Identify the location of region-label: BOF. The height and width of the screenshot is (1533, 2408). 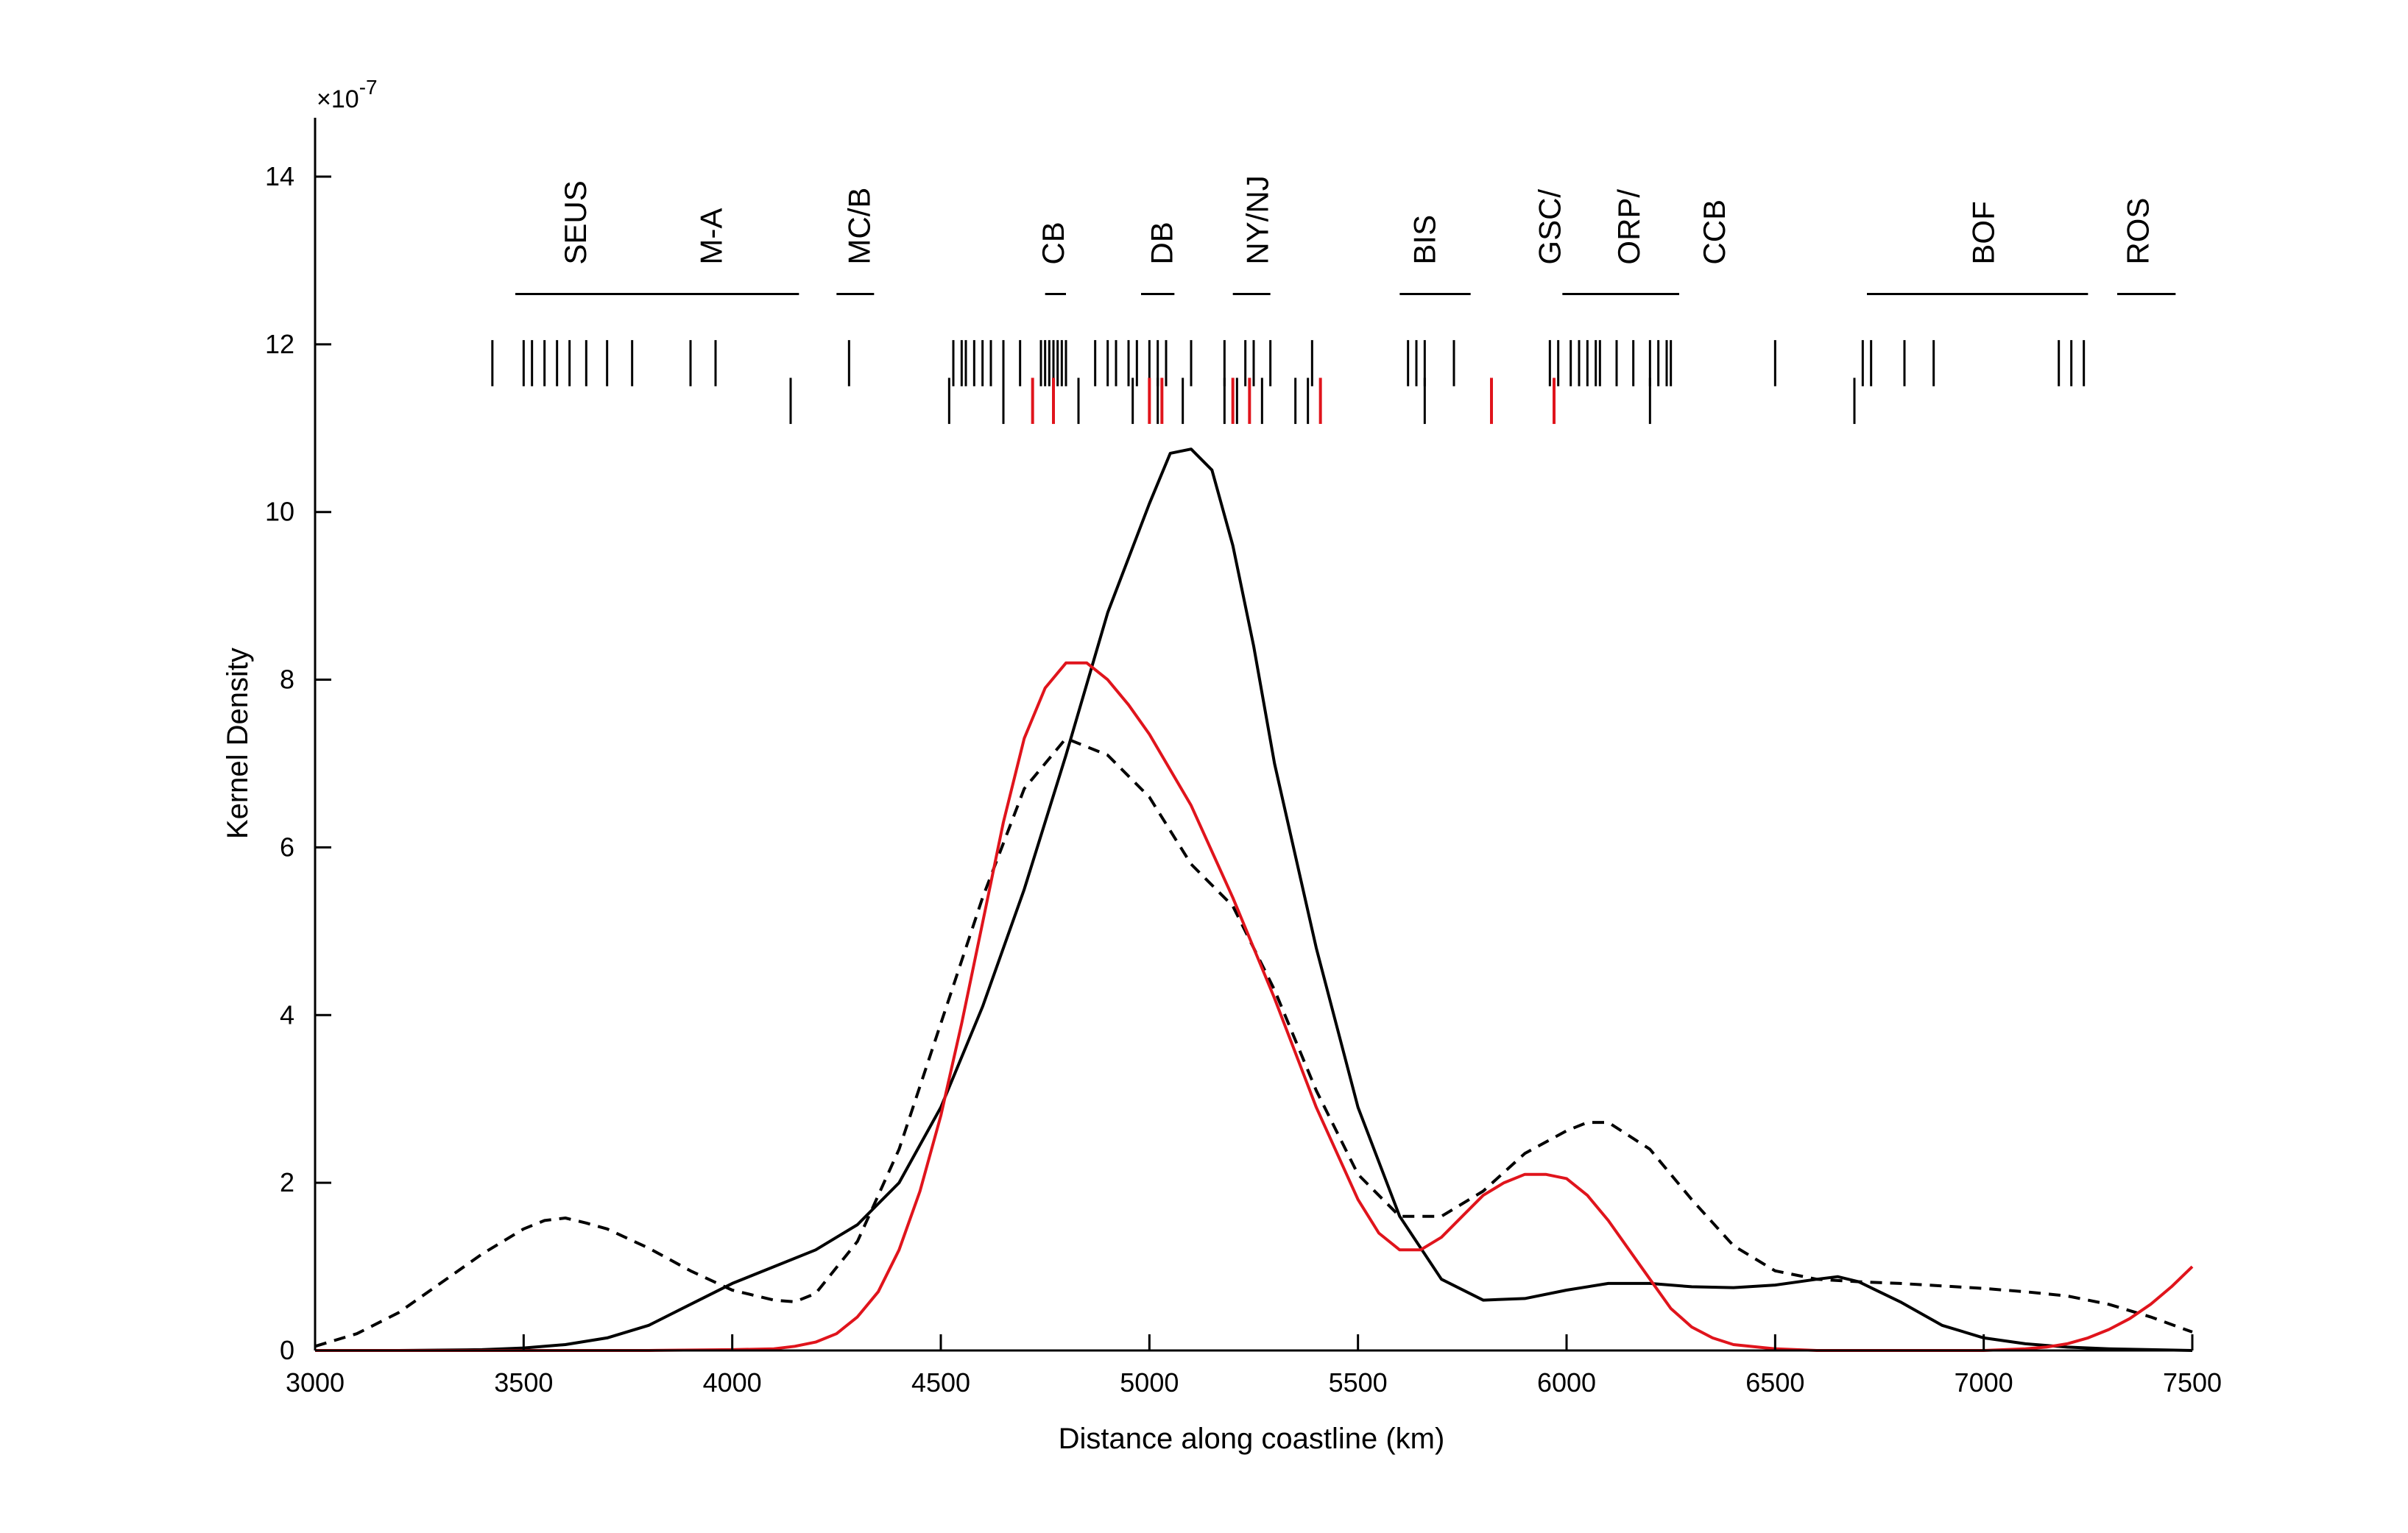
(1983, 233).